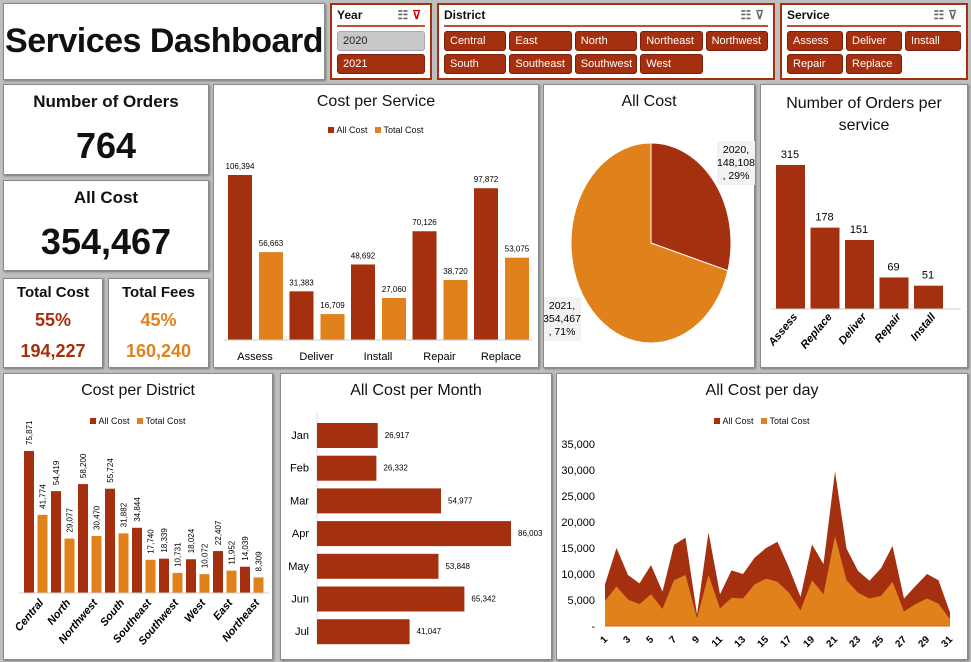 Image resolution: width=971 pixels, height=662 pixels. Describe the element at coordinates (853, 329) in the screenshot. I see `x-tick-label: Deliver` at that location.